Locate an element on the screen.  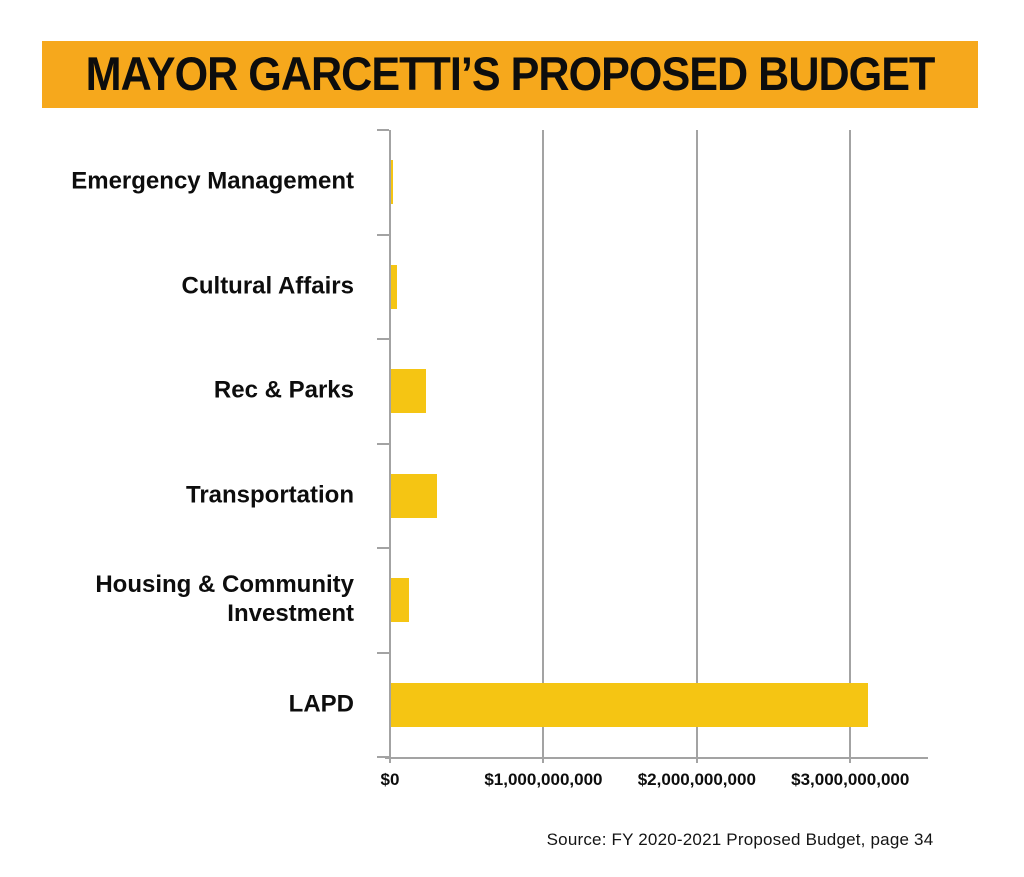
x-tick-label: $3,000,000,000 is located at coordinates (850, 779).